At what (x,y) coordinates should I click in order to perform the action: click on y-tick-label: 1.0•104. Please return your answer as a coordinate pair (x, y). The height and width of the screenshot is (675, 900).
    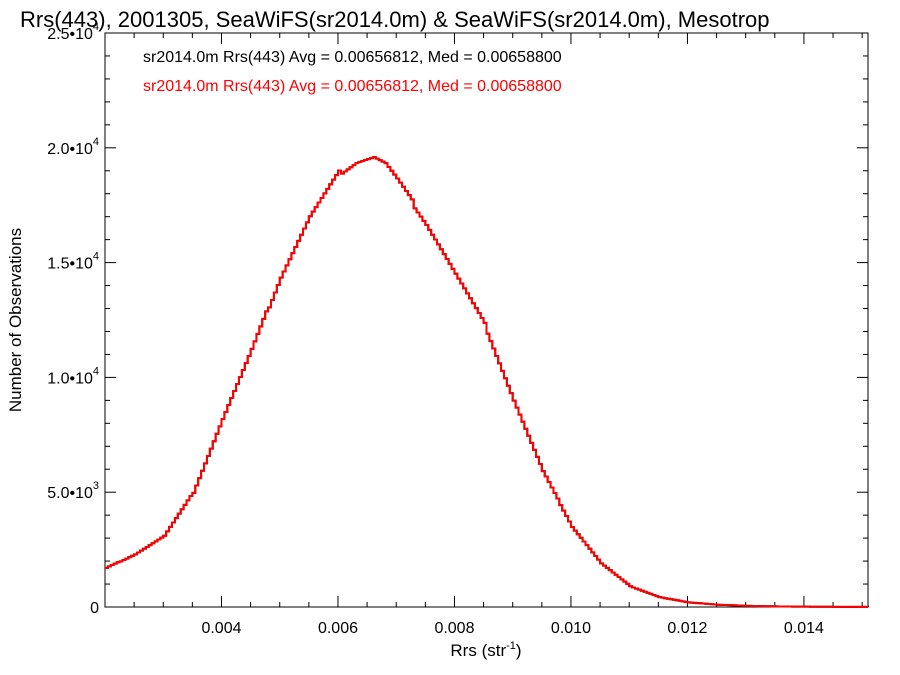
    Looking at the image, I should click on (73, 376).